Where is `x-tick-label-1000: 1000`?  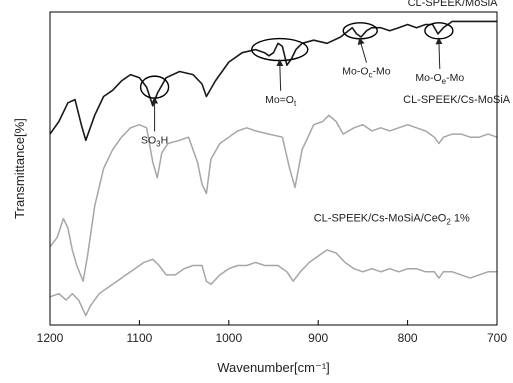
x-tick-label-1000: 1000 is located at coordinates (228, 338).